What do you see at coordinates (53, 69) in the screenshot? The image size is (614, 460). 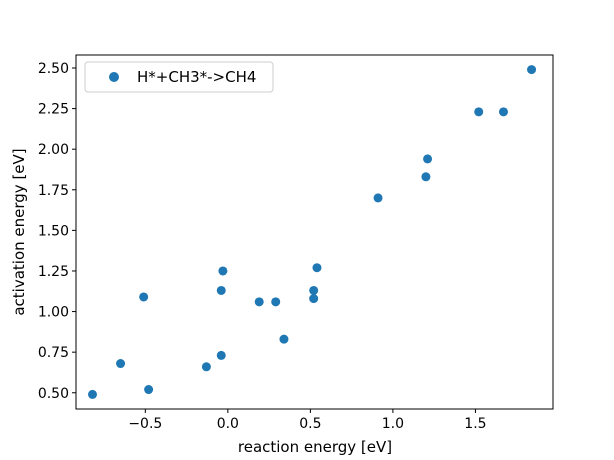 I see `y-tick-label: 2.50` at bounding box center [53, 69].